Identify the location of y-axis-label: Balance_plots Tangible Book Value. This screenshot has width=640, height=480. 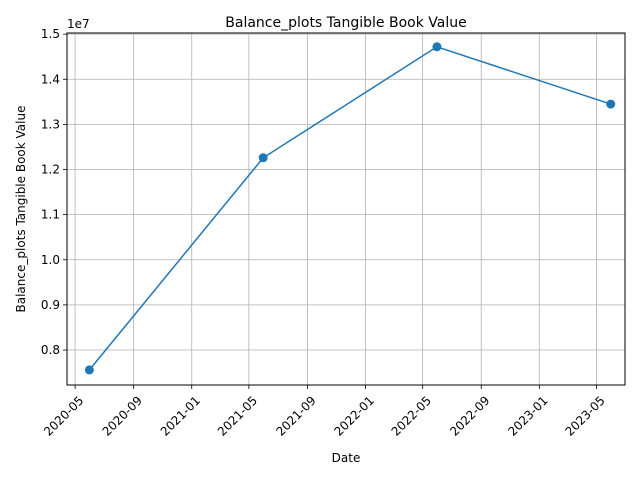
(21, 209).